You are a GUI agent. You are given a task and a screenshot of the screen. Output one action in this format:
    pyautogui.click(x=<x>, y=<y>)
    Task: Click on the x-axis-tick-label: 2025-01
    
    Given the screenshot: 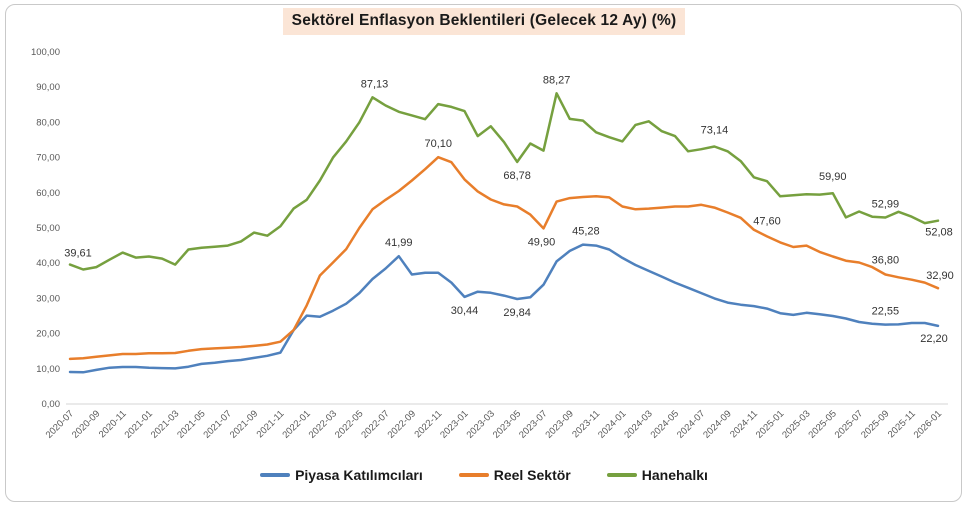 What is the action you would take?
    pyautogui.click(x=770, y=424)
    